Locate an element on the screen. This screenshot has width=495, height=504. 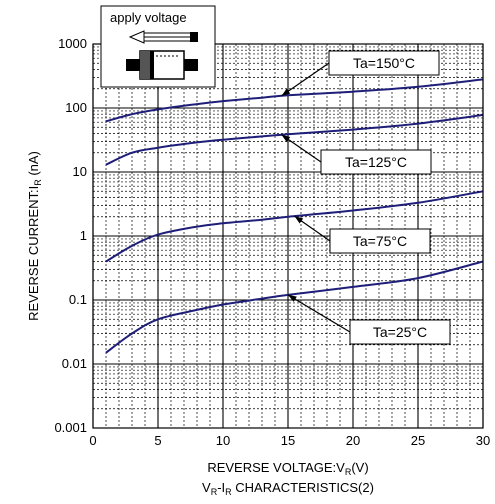
annotation-label: Ta=75°C is located at coordinates (380, 241).